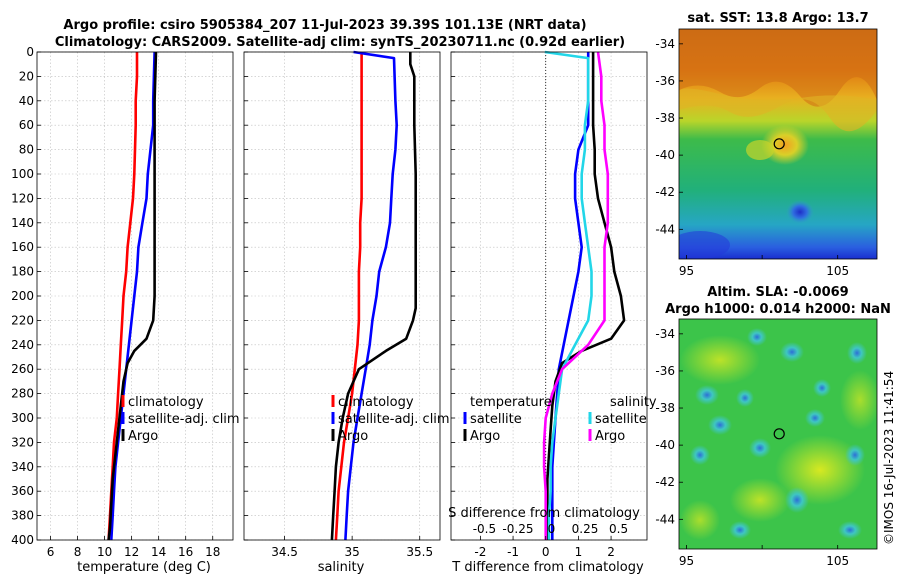  What do you see at coordinates (496, 419) in the screenshot?
I see `legend-label-temp-satellite: satellite` at bounding box center [496, 419].